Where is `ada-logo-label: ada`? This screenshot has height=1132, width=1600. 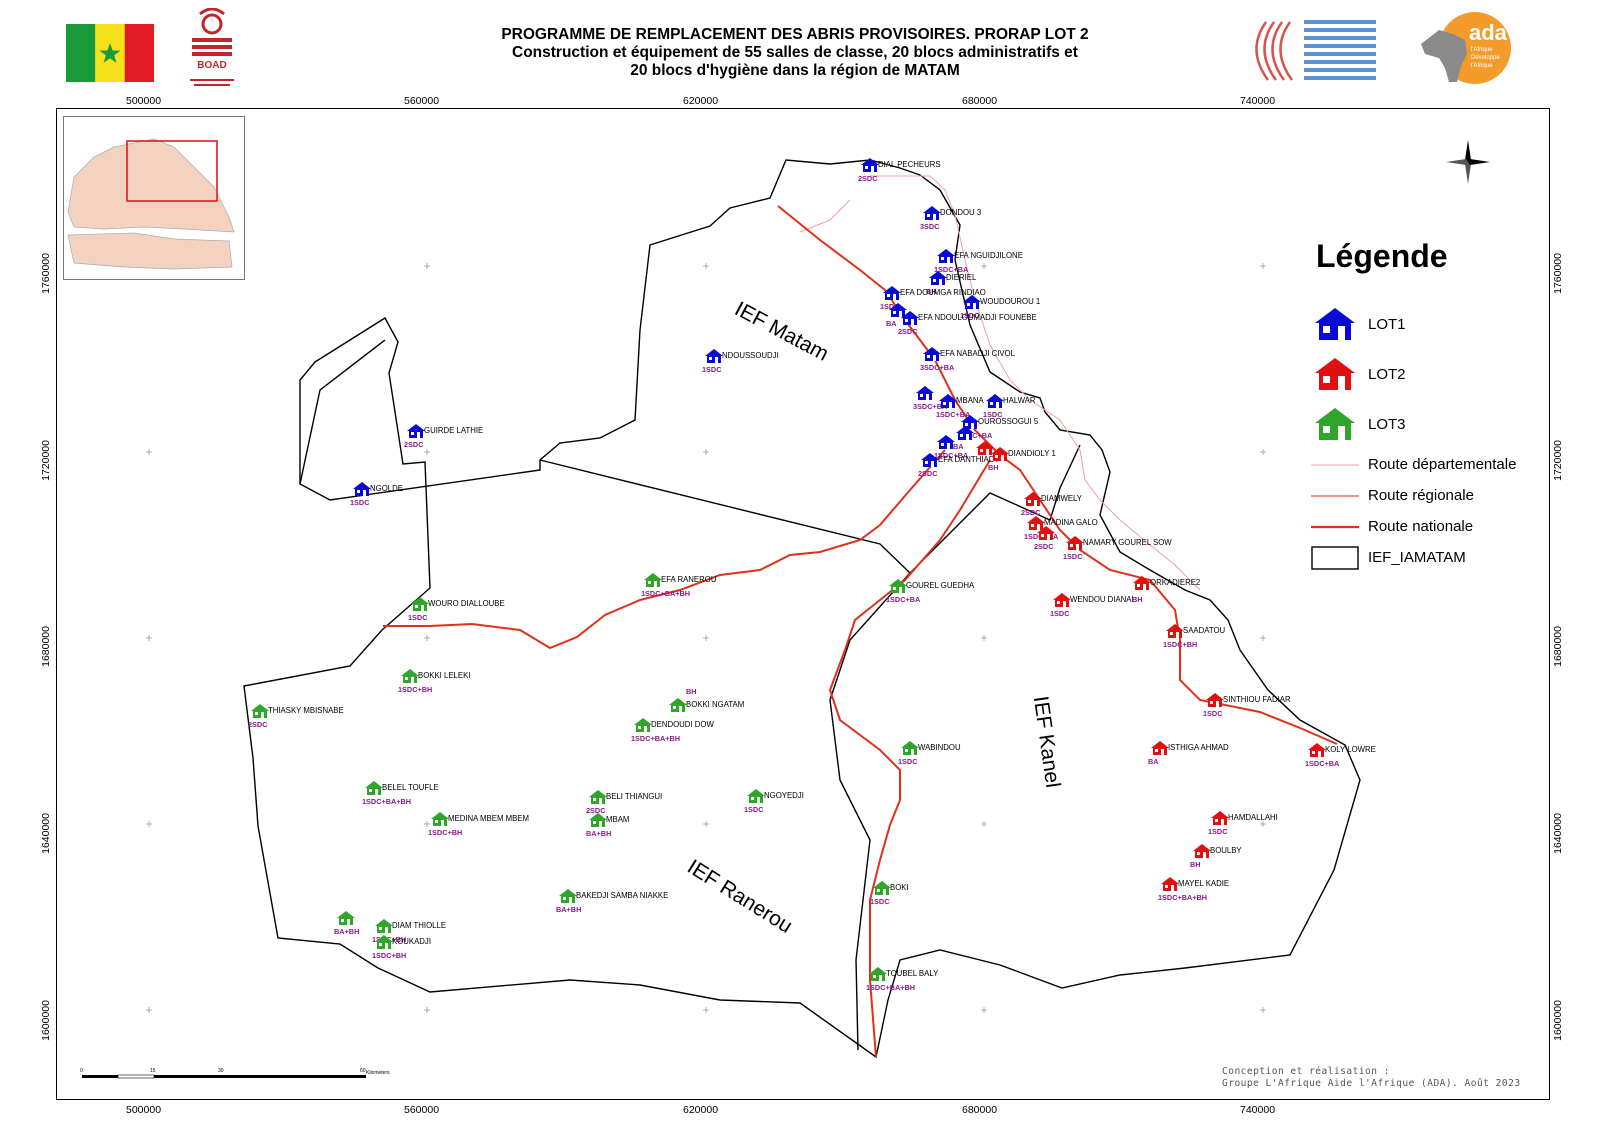 ada-logo-label: ada is located at coordinates (1488, 32).